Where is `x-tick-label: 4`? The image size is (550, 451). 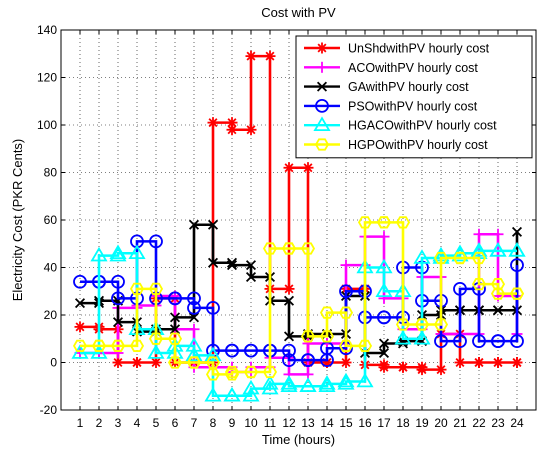
x-tick-label: 4 is located at coordinates (137, 423).